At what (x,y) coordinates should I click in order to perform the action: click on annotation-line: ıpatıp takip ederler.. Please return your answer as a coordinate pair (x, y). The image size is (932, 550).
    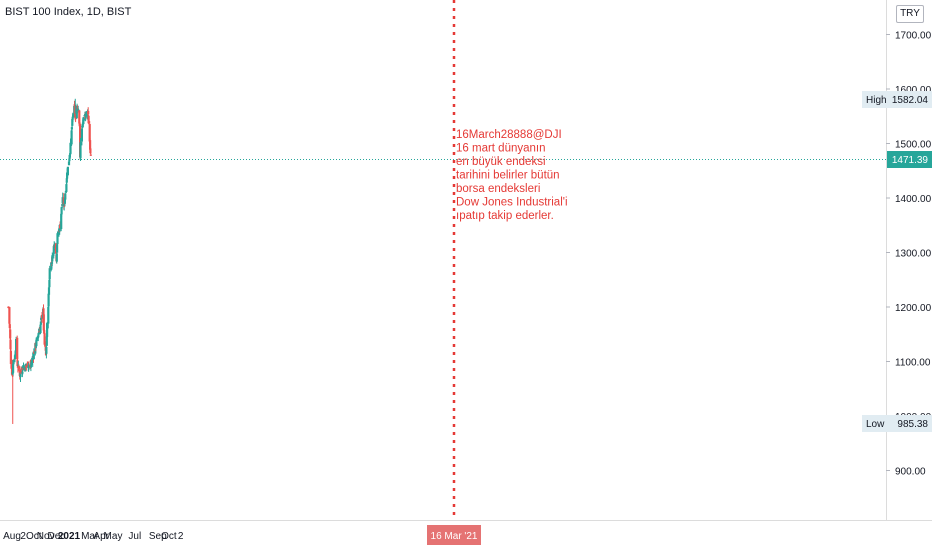
    Looking at the image, I should click on (505, 216).